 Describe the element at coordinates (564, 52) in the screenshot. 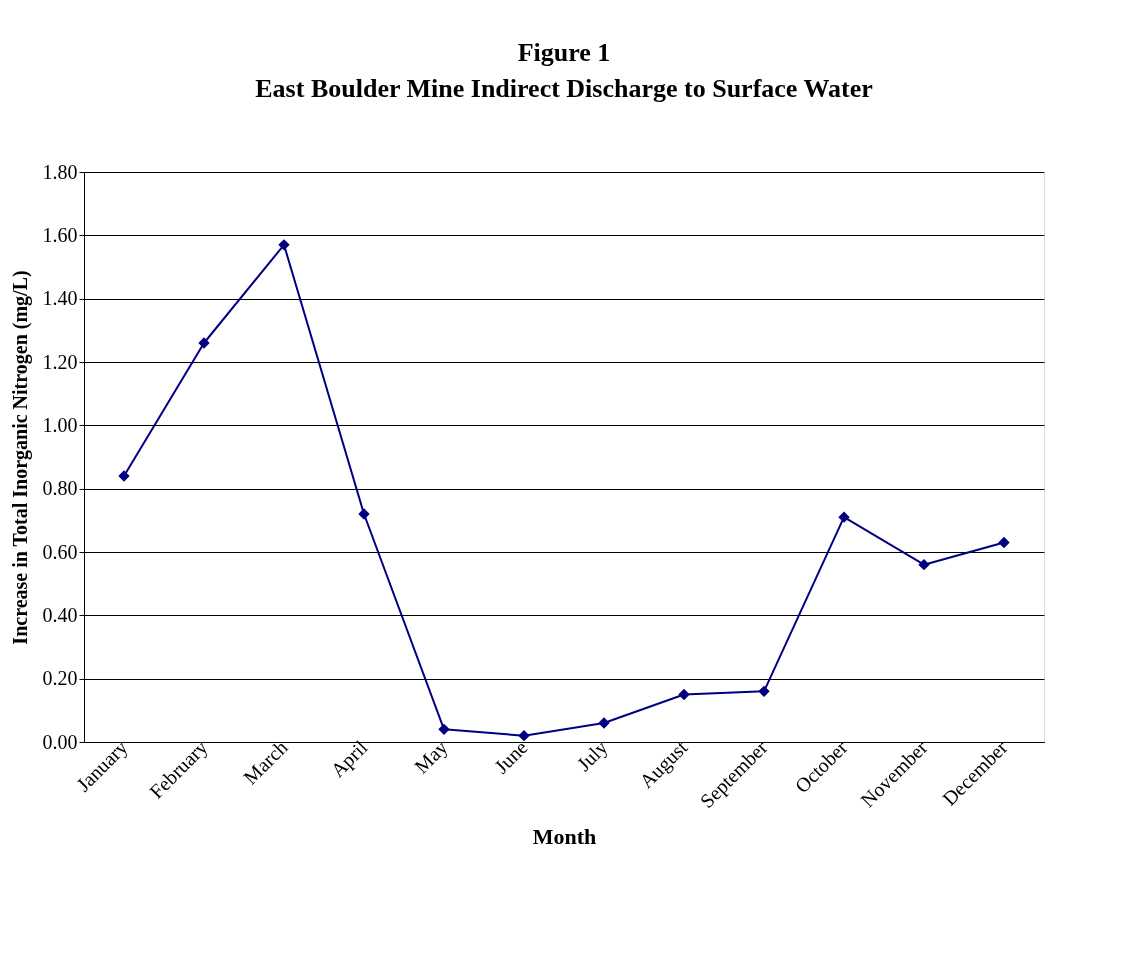

I see `chart-title: Figure 1` at that location.